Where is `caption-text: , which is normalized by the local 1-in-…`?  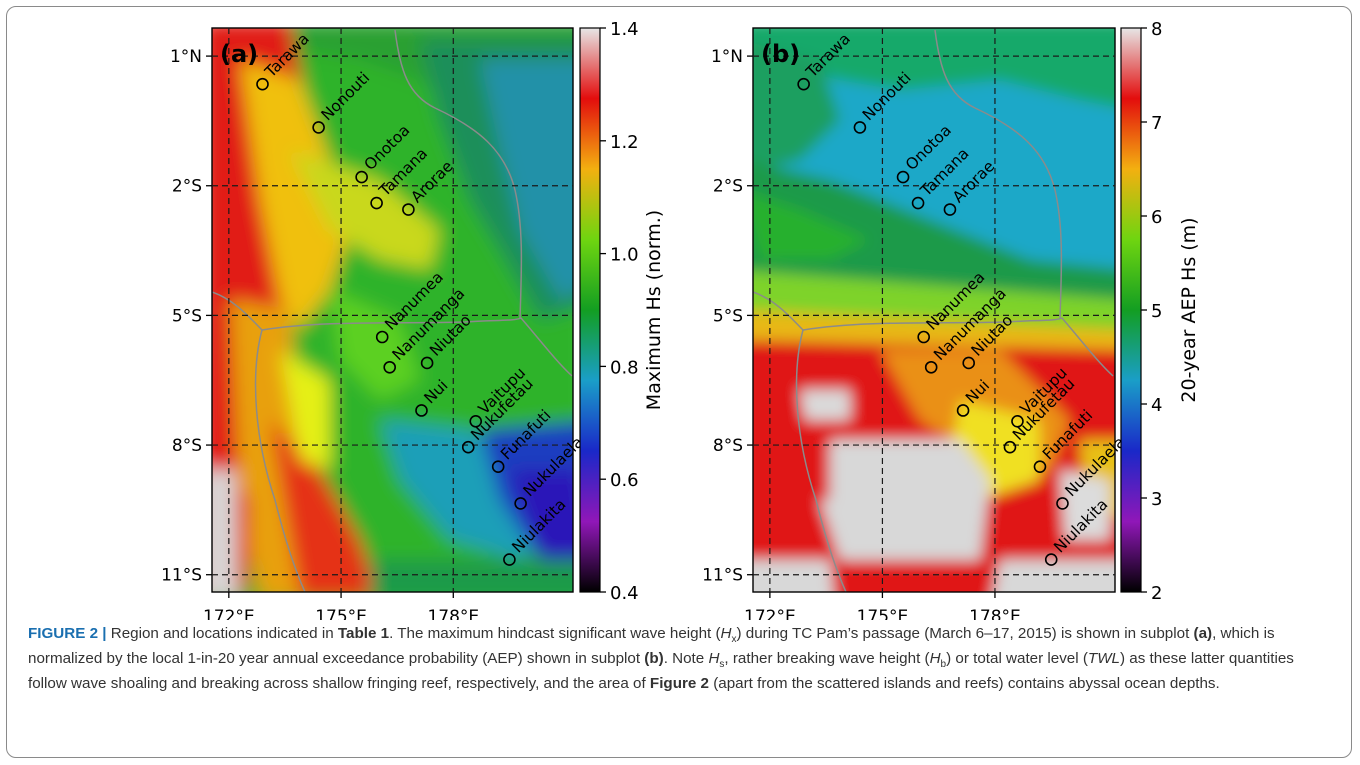
caption-text: , which is normalized by the local 1-in-… is located at coordinates (651, 646).